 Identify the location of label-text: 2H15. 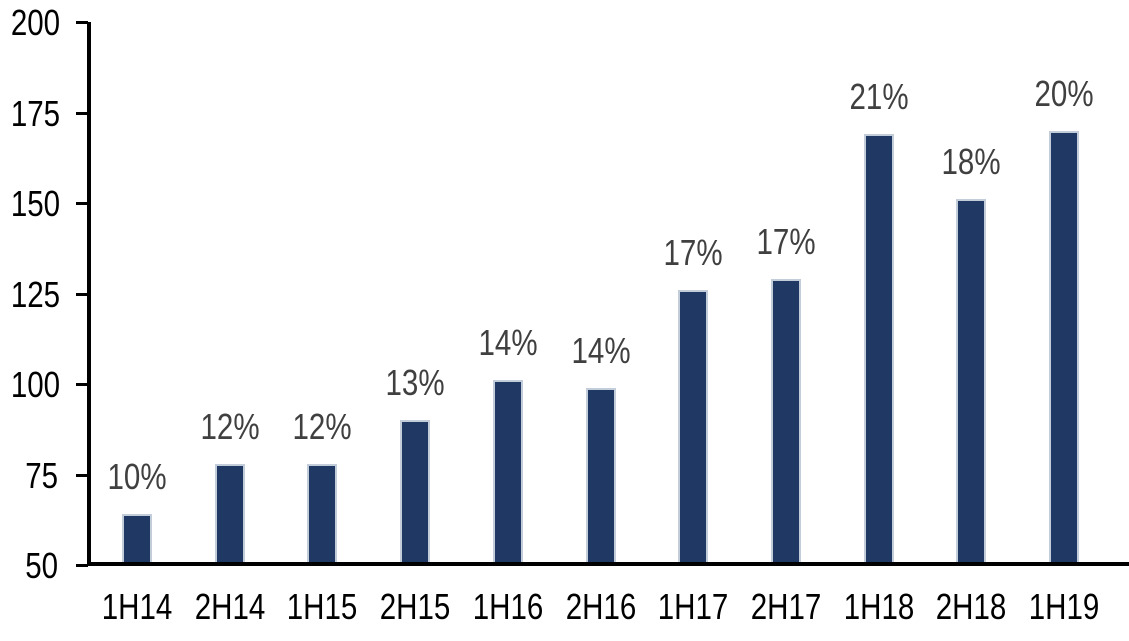
(415, 606).